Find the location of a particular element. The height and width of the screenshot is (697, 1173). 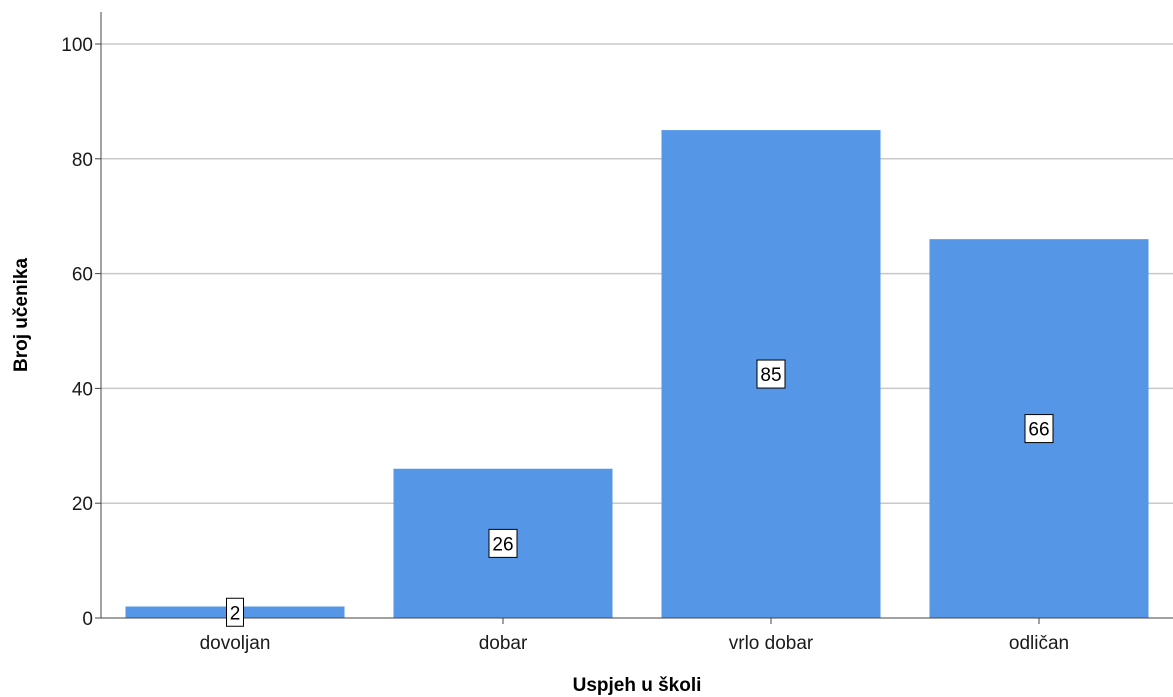

x-axis-title: Uspjeh u školi is located at coordinates (637, 685).